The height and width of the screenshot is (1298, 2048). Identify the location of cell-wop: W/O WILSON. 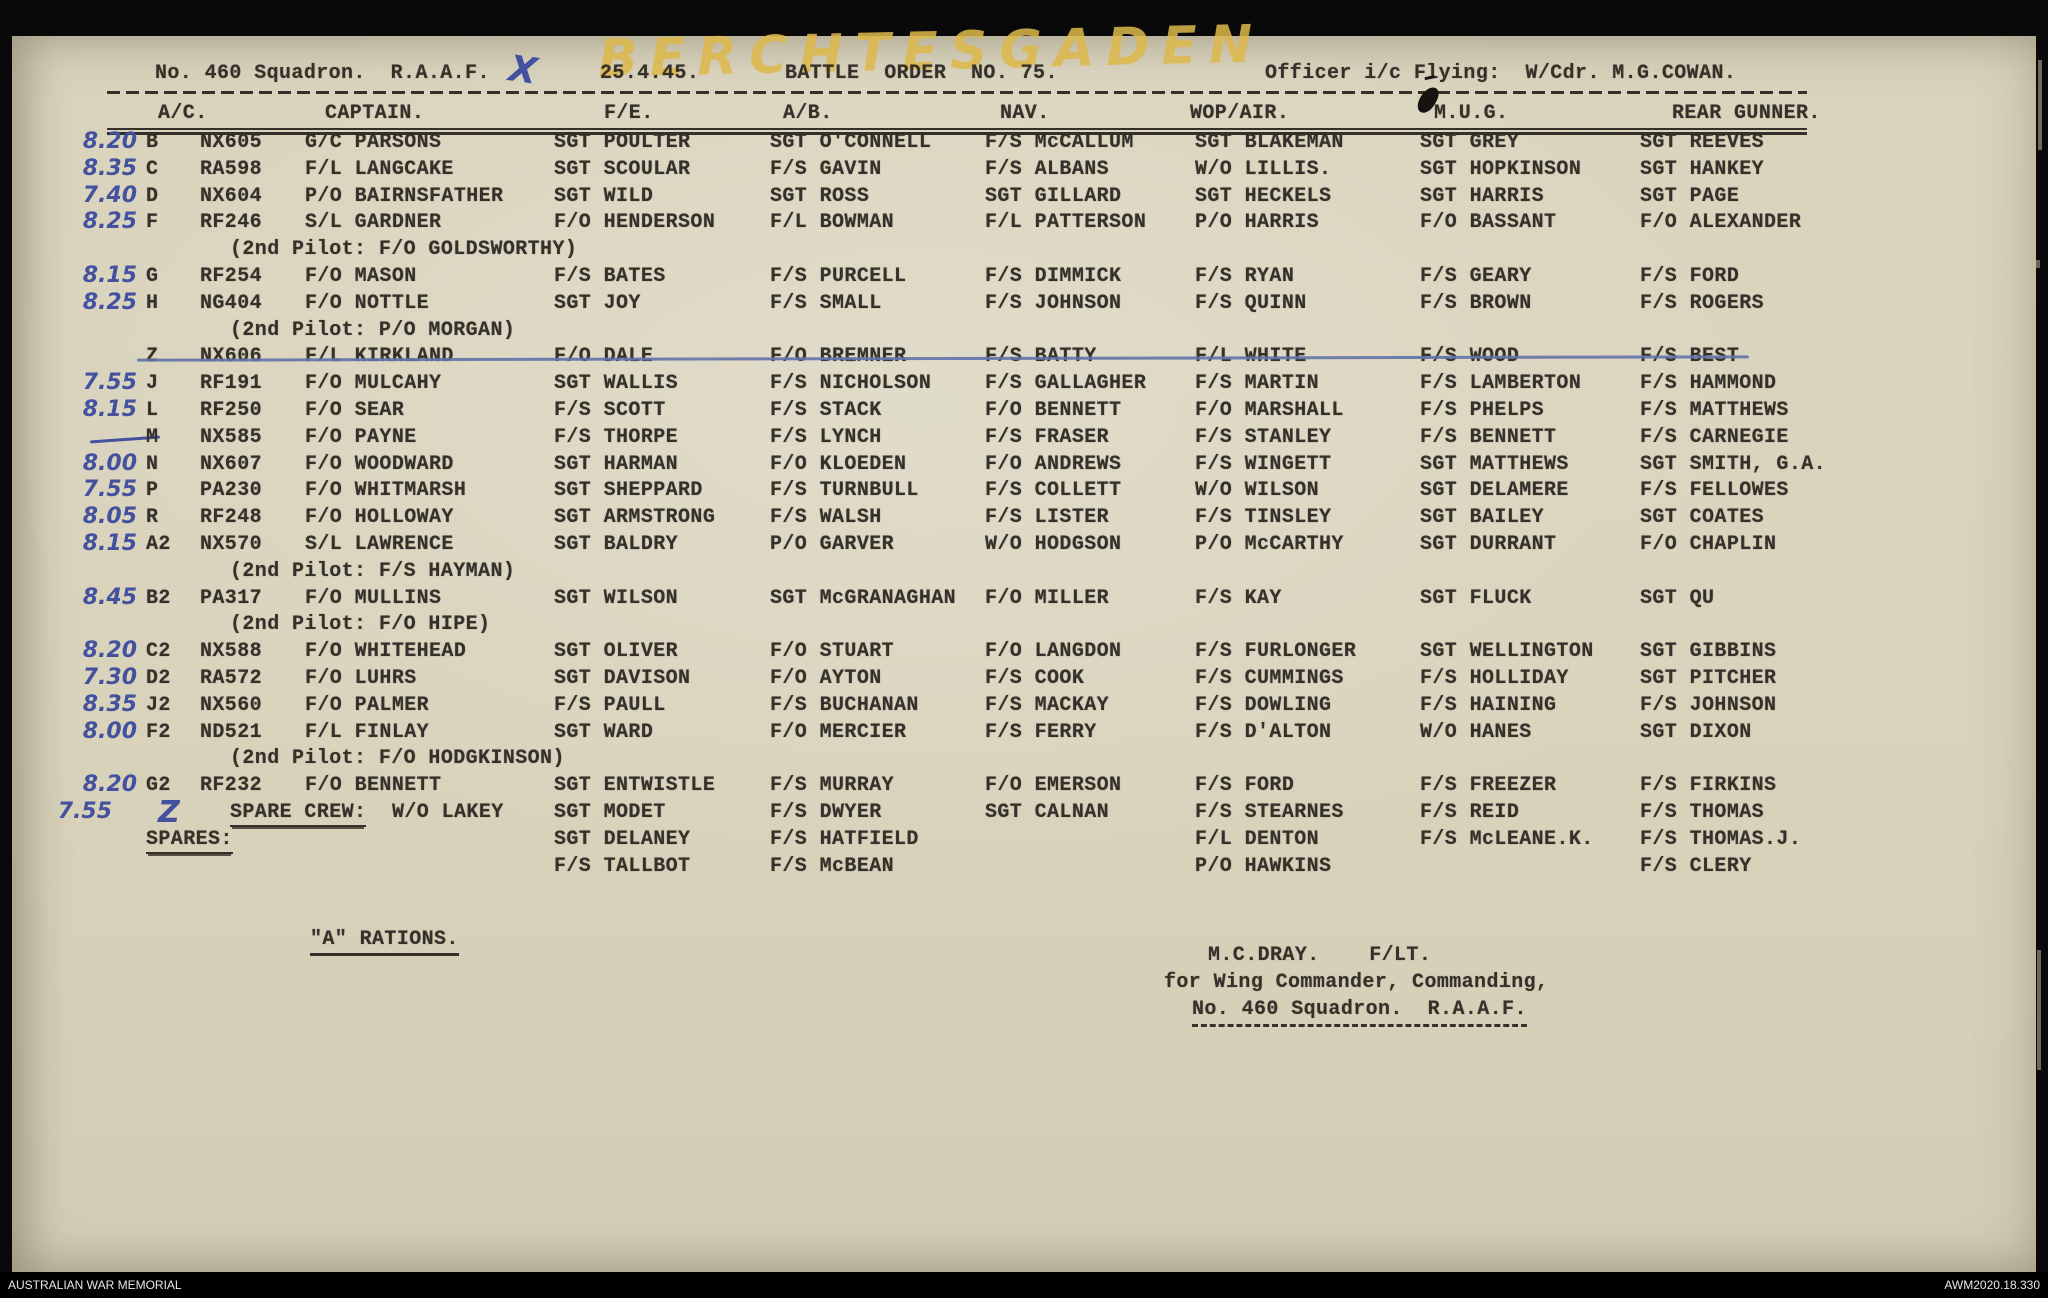
(1257, 491).